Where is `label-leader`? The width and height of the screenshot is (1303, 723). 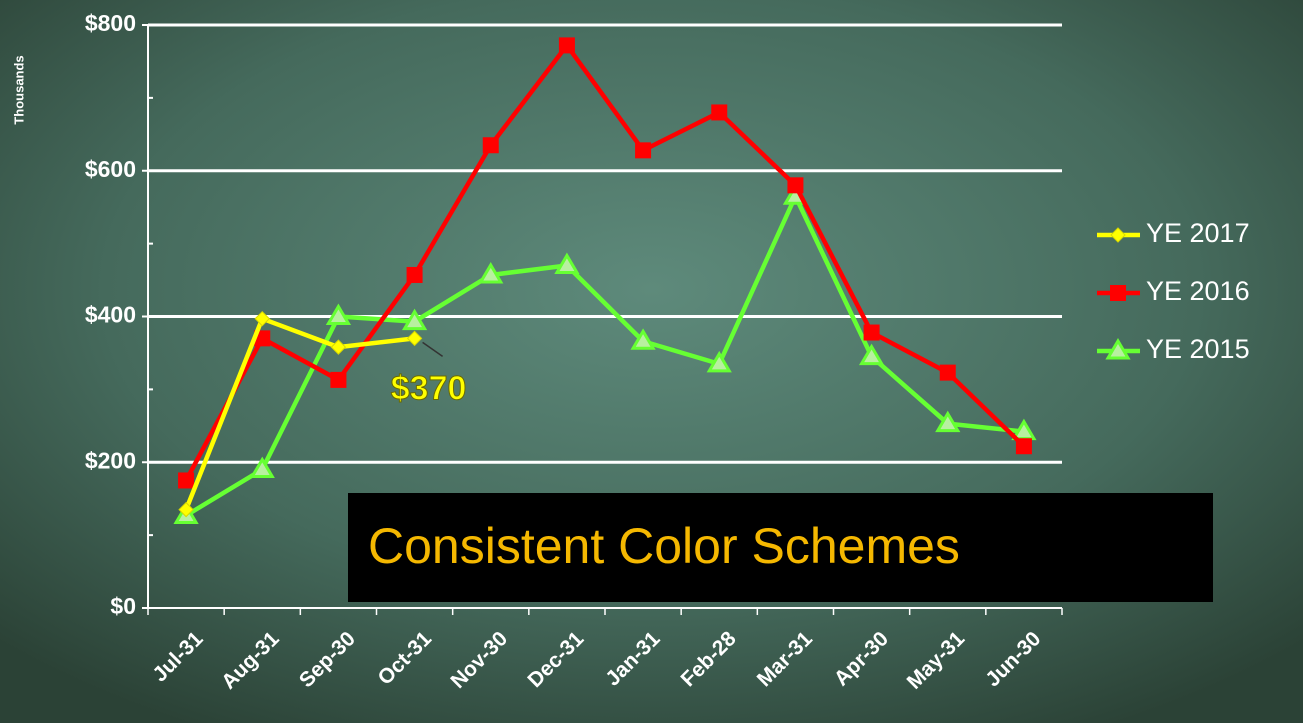
label-leader is located at coordinates (433, 349).